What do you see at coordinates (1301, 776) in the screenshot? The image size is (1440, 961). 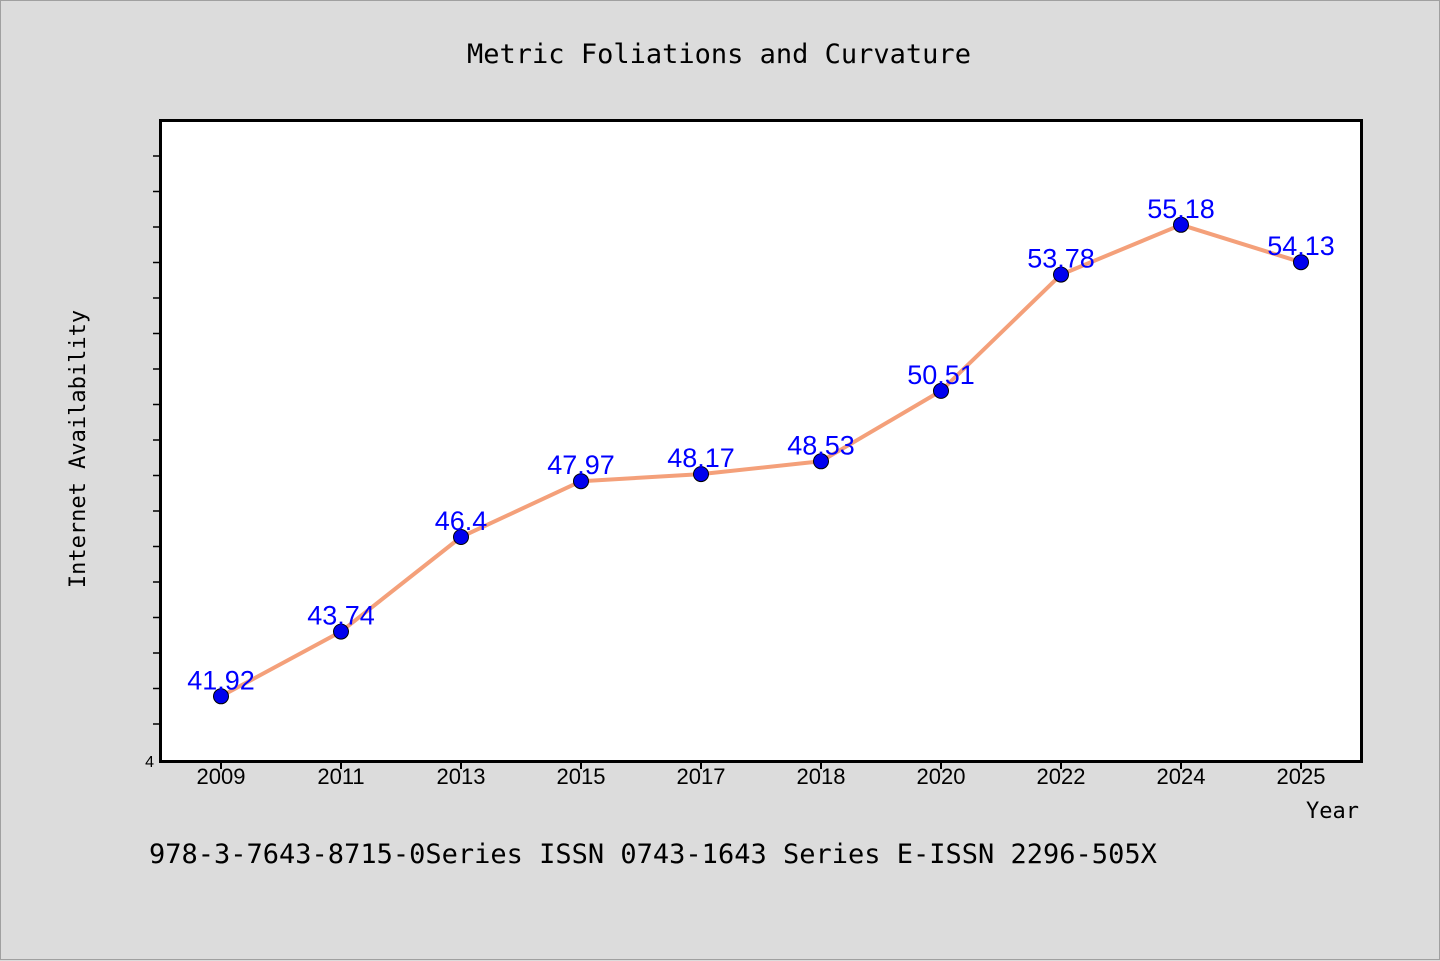 I see `x-tick-label: 2025` at bounding box center [1301, 776].